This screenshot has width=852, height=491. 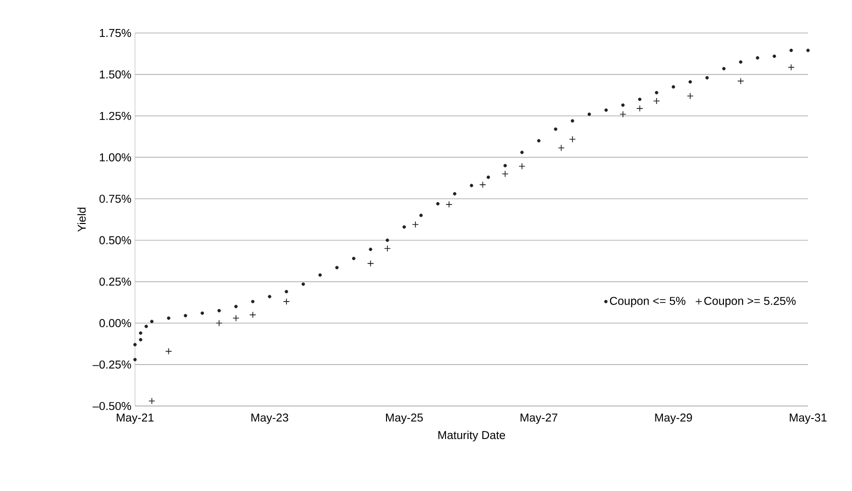 I want to click on legend-label: Coupon <= 5%, so click(x=648, y=302).